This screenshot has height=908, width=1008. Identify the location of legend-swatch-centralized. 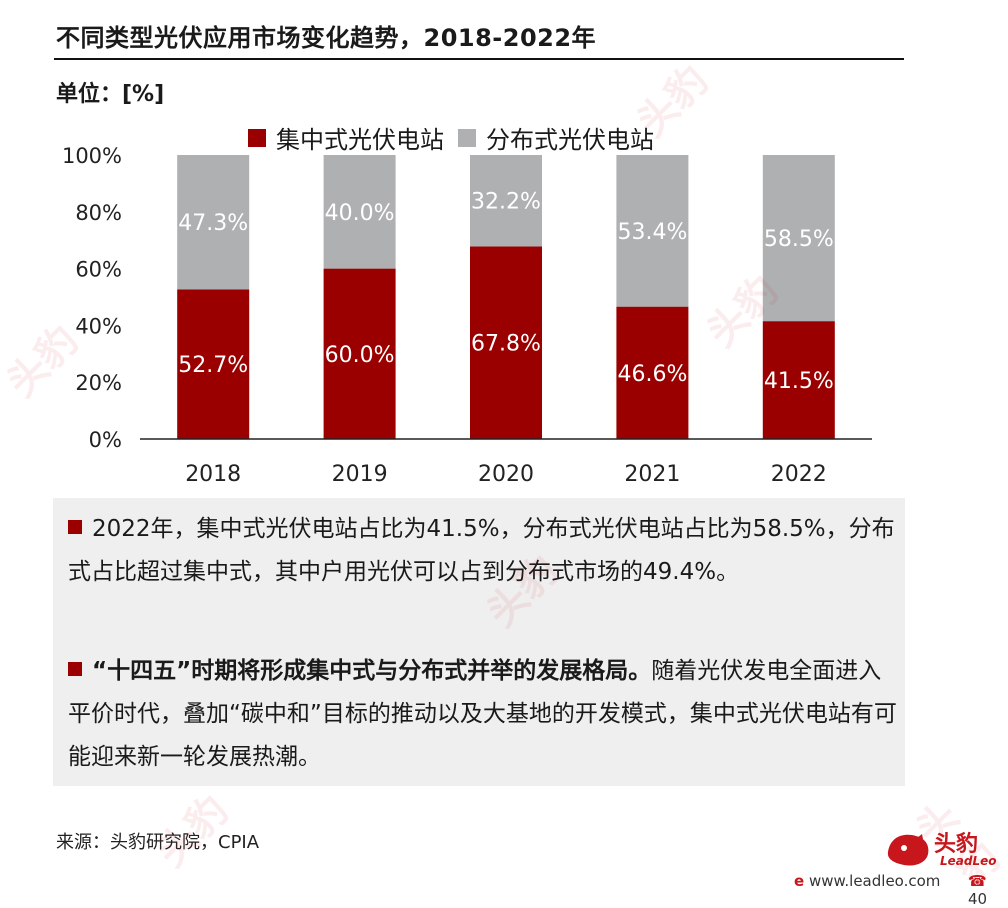
(257, 137).